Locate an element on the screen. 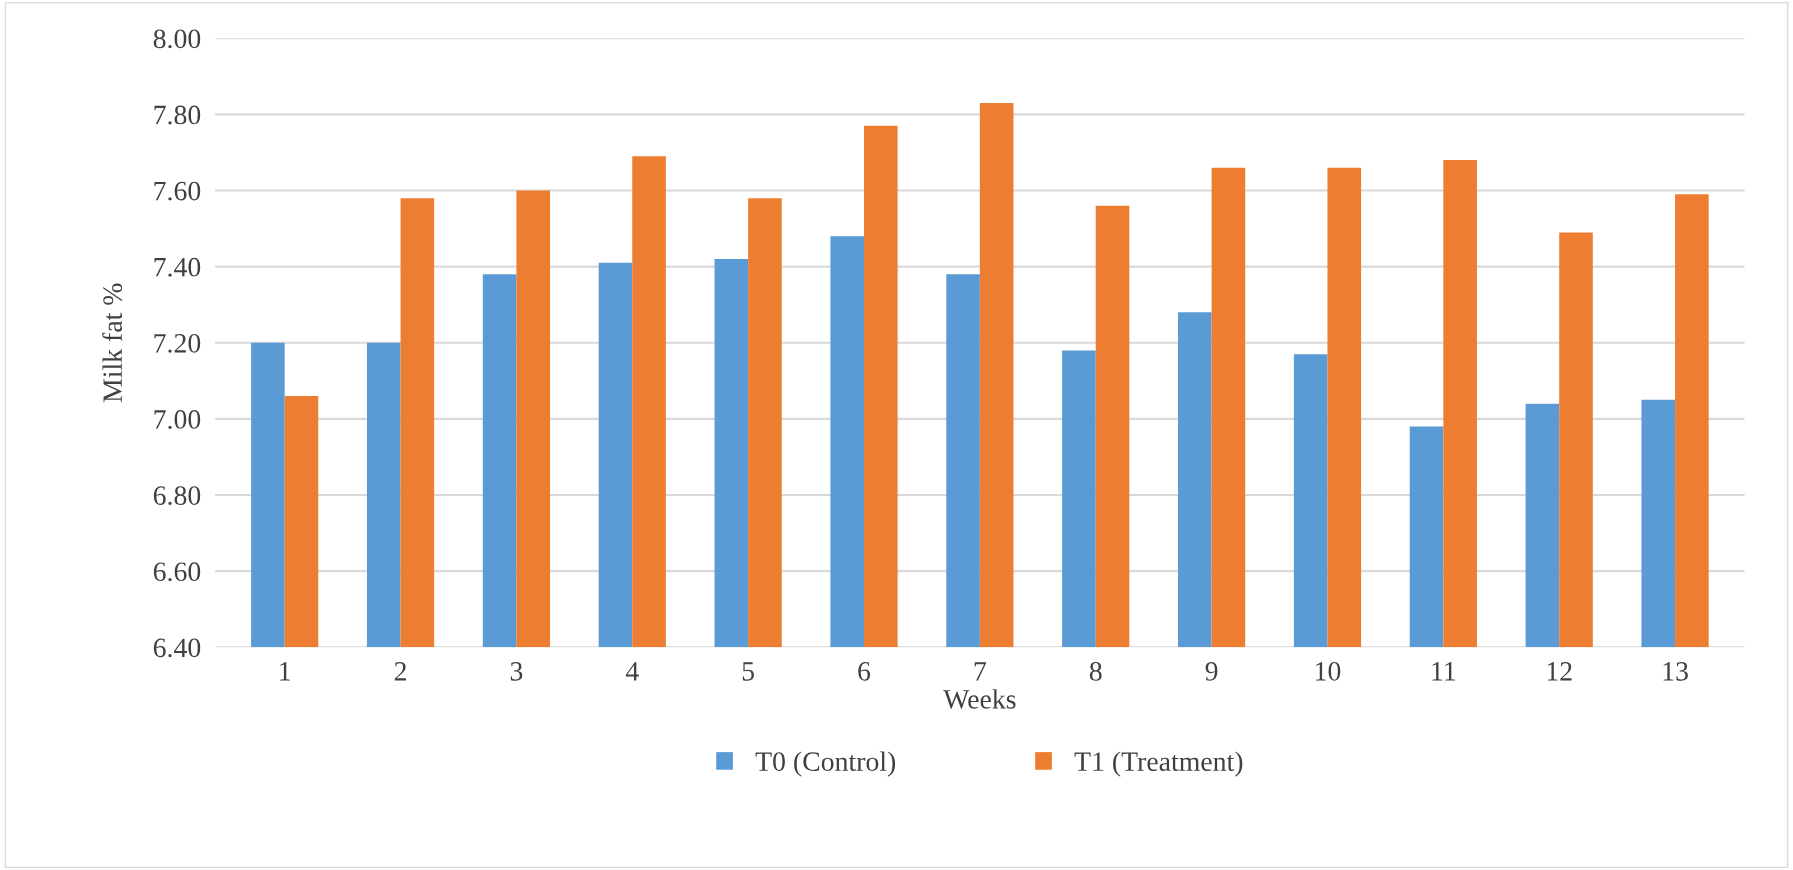 The width and height of the screenshot is (1793, 870). y-tick-label: 7.20 is located at coordinates (177, 343).